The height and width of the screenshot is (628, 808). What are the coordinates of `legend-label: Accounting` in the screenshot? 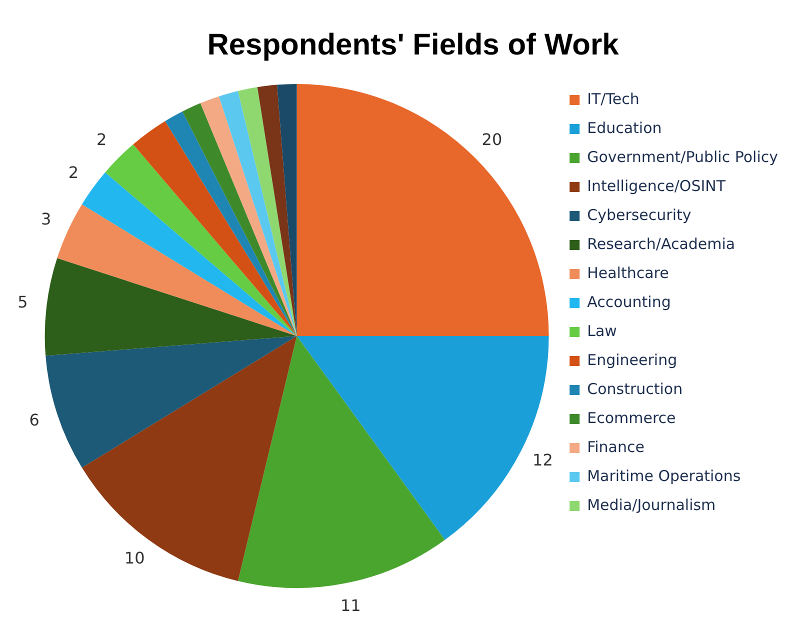 It's located at (629, 301).